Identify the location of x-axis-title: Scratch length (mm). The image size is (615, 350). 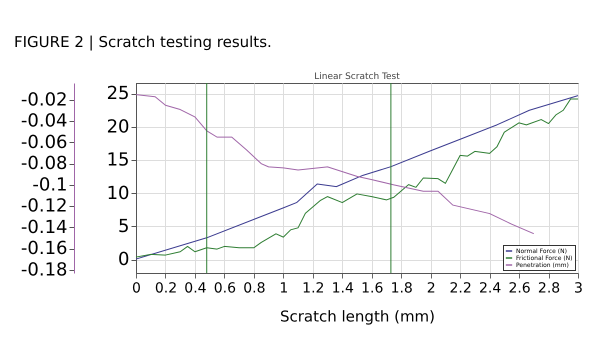
(358, 317).